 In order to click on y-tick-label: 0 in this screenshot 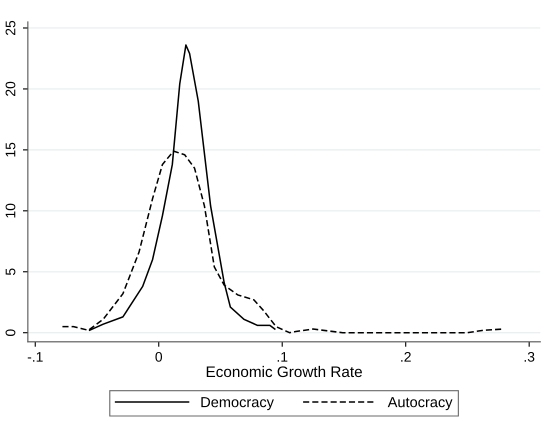, I will do `click(11, 332)`.